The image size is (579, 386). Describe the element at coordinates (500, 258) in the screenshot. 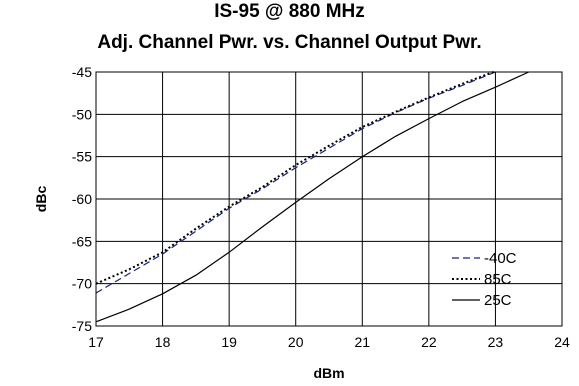

I see `legend-label: -40C` at that location.